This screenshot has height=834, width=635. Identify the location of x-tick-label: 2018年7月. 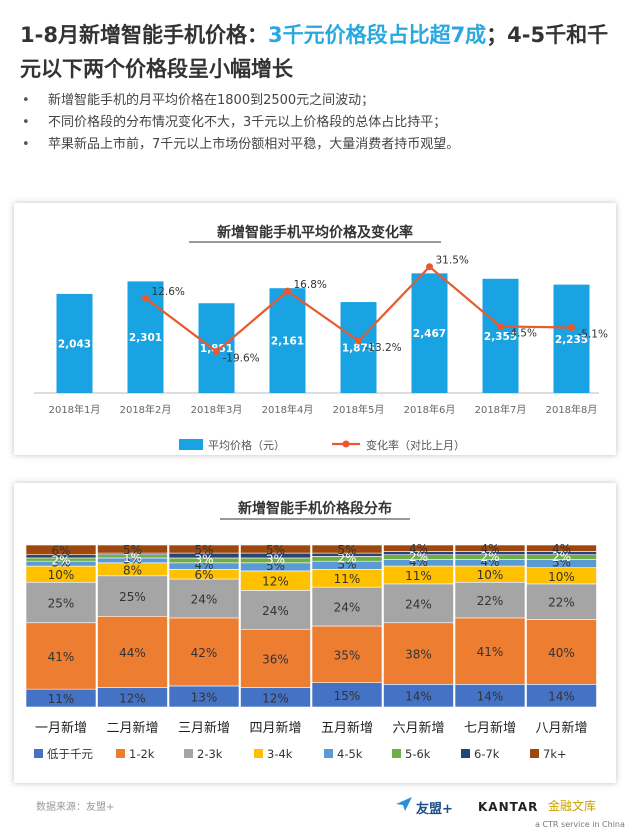
(501, 409).